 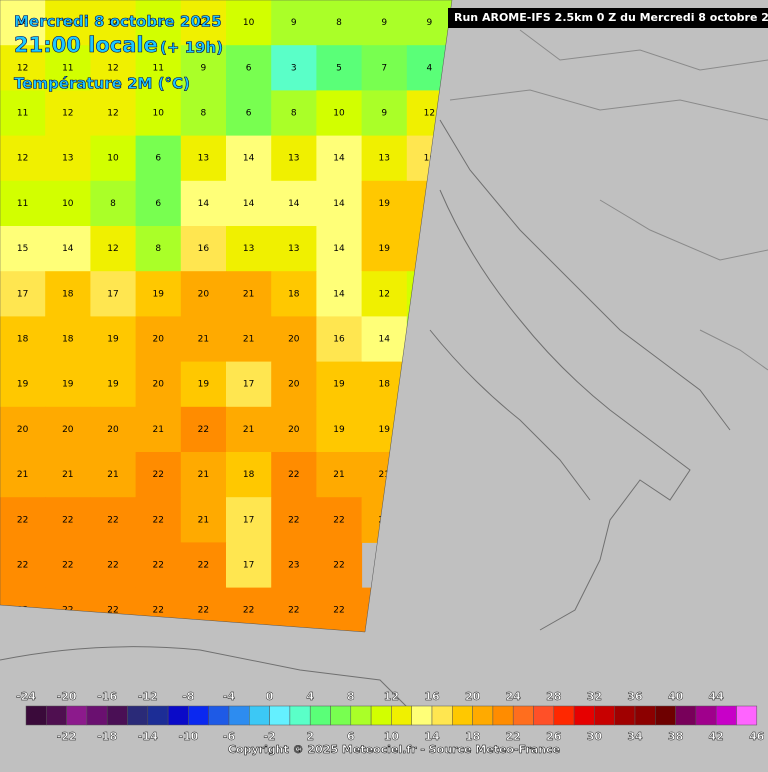 What do you see at coordinates (430, 68) in the screenshot?
I see `temperature-value: 4` at bounding box center [430, 68].